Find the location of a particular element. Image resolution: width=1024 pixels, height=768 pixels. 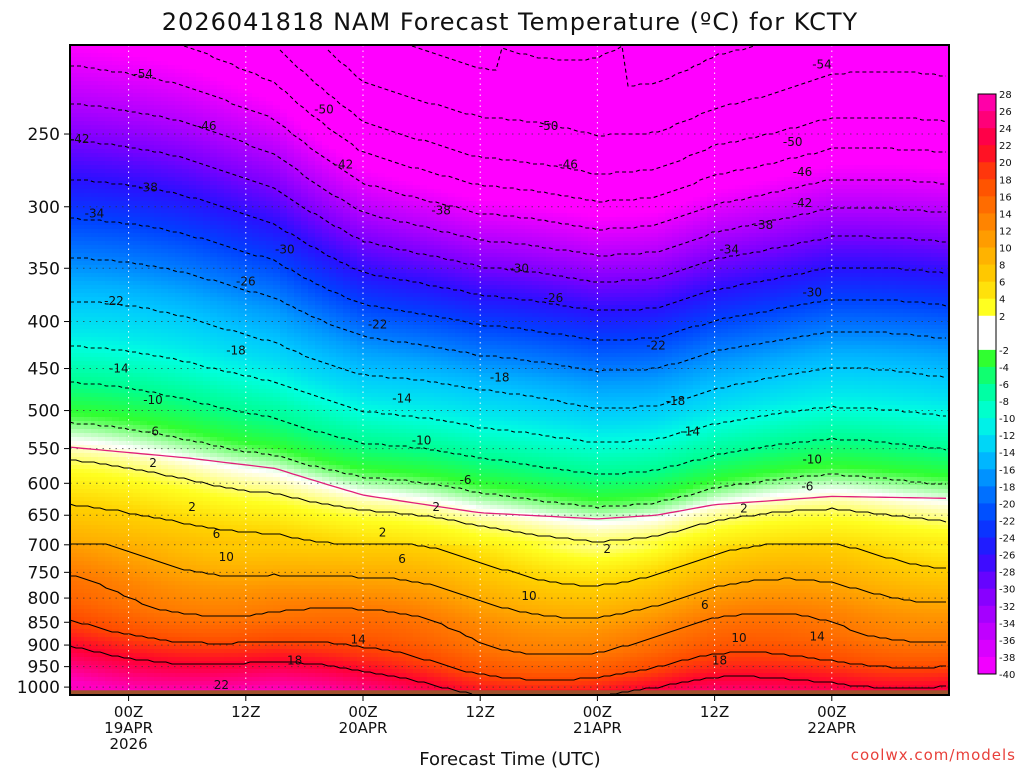

isotherm--2 is located at coordinates (508, 465).